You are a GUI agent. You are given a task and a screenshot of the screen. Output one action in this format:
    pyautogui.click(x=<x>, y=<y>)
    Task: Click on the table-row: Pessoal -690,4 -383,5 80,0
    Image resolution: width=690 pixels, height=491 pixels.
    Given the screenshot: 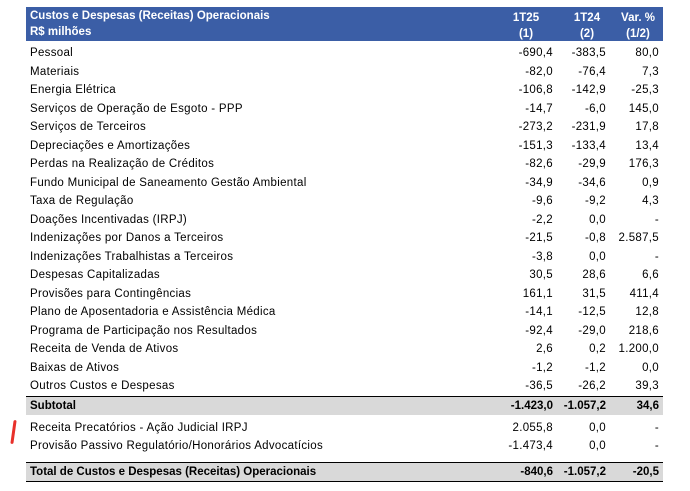 What is the action you would take?
    pyautogui.click(x=344, y=53)
    